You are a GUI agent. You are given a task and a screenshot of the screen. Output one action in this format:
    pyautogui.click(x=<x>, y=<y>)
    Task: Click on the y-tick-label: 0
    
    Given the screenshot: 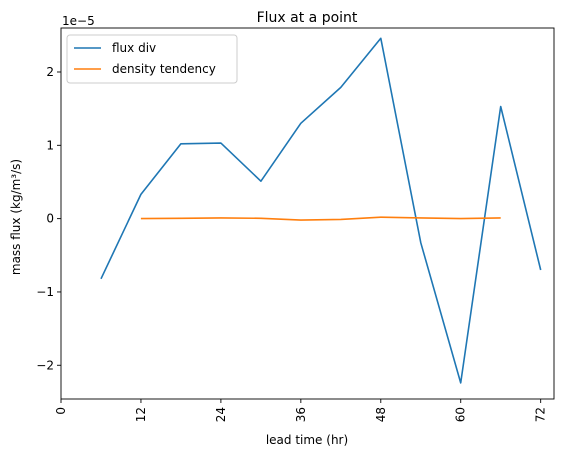 What is the action you would take?
    pyautogui.click(x=50, y=219)
    